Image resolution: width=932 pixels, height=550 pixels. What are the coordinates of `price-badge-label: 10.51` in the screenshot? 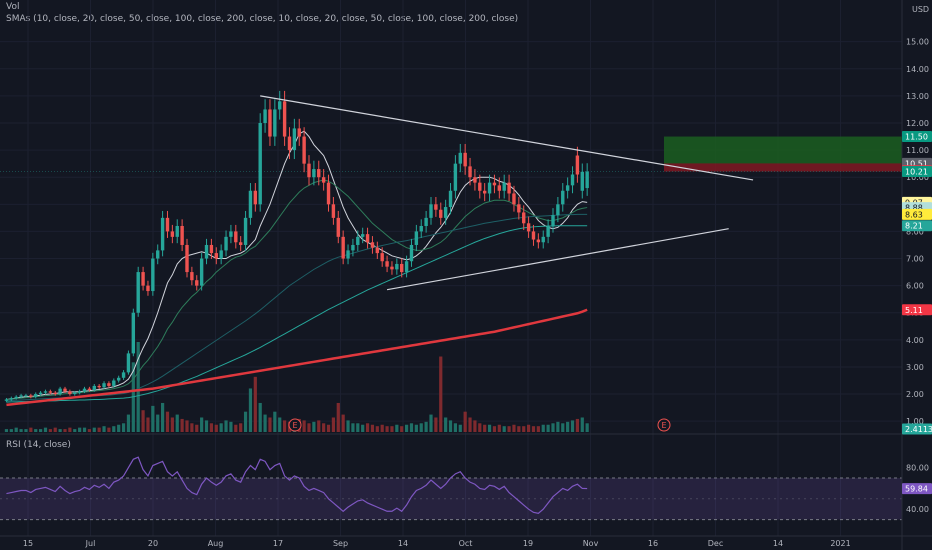 It's located at (916, 163).